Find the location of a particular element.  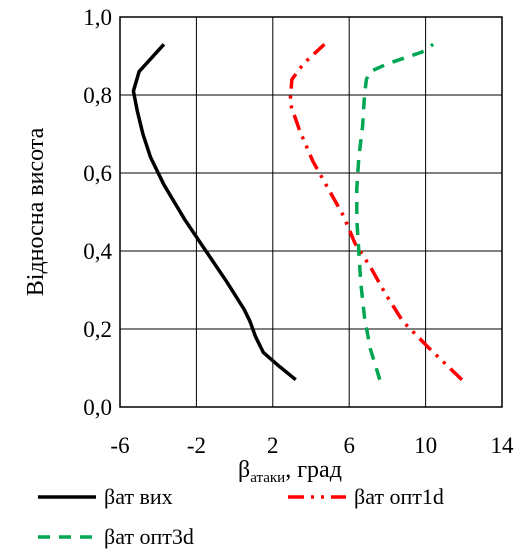

y-tick-label: 1,0 is located at coordinates (97, 17).